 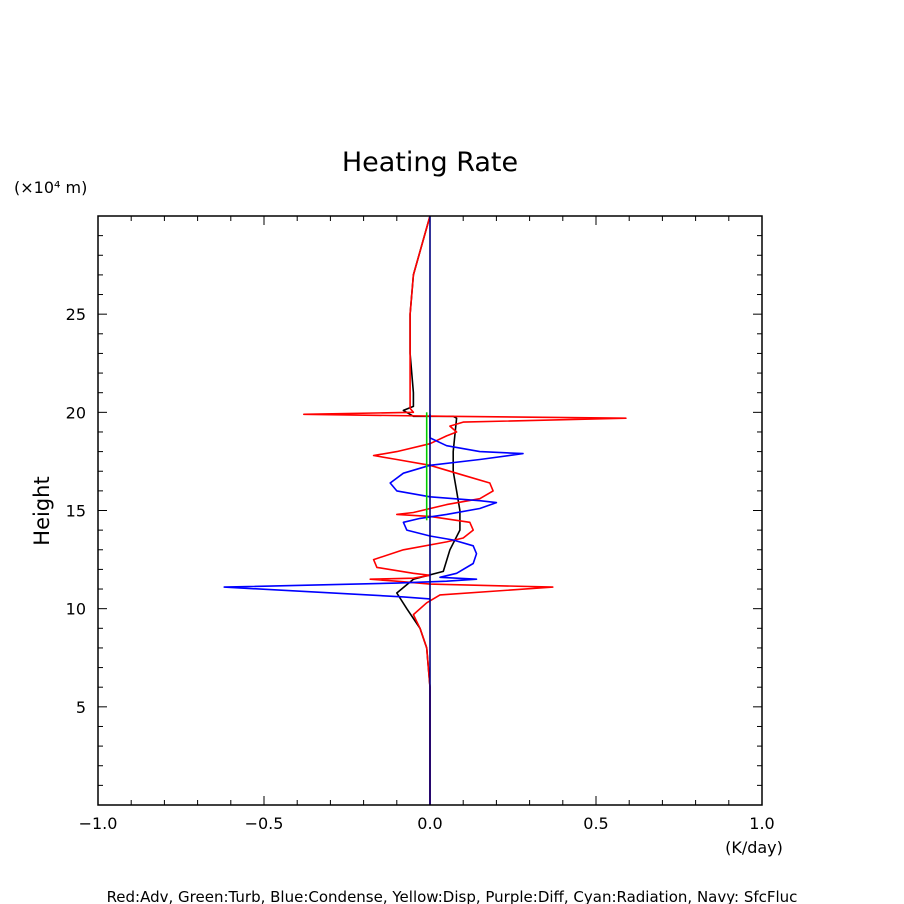 What do you see at coordinates (76, 511) in the screenshot?
I see `y-tick-label: 15` at bounding box center [76, 511].